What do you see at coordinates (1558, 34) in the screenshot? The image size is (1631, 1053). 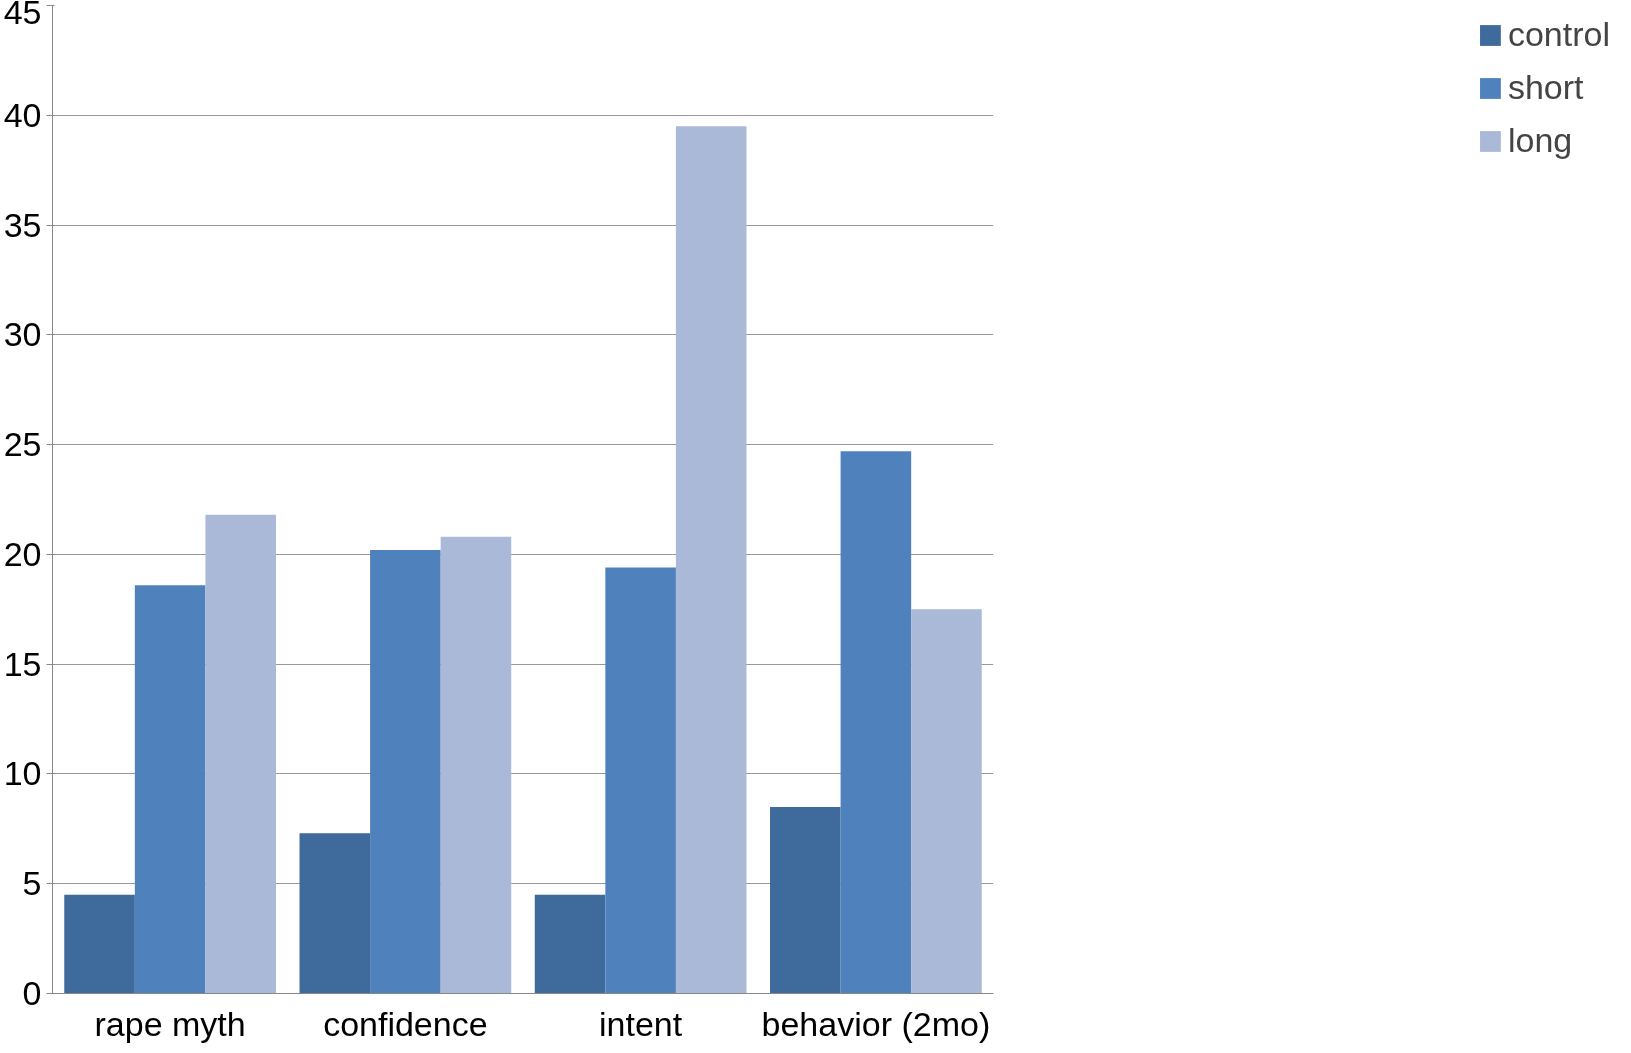 I see `legend-label: control` at bounding box center [1558, 34].